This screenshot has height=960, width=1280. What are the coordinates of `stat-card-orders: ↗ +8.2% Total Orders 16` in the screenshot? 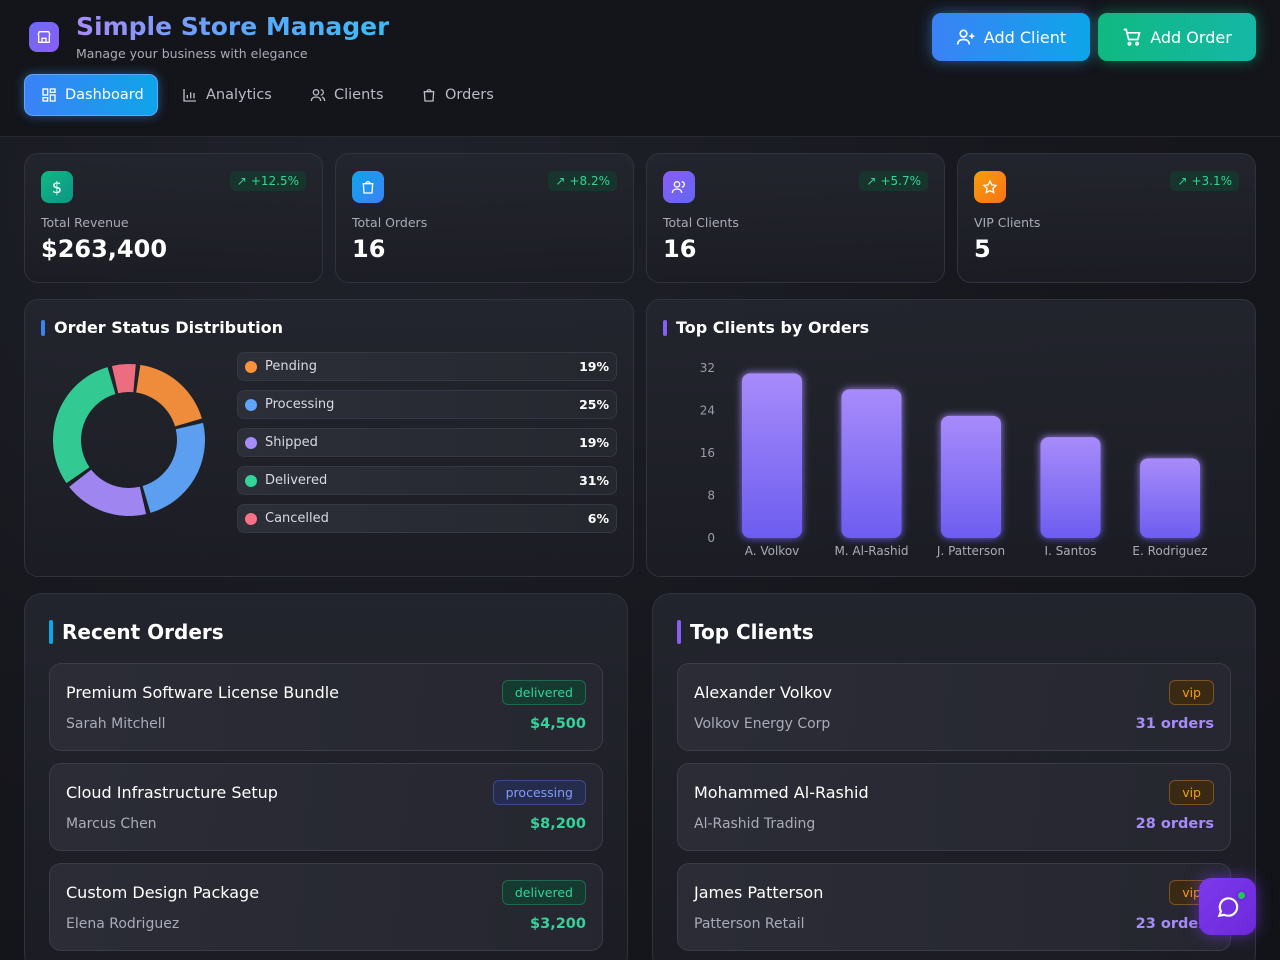 It's located at (484, 218).